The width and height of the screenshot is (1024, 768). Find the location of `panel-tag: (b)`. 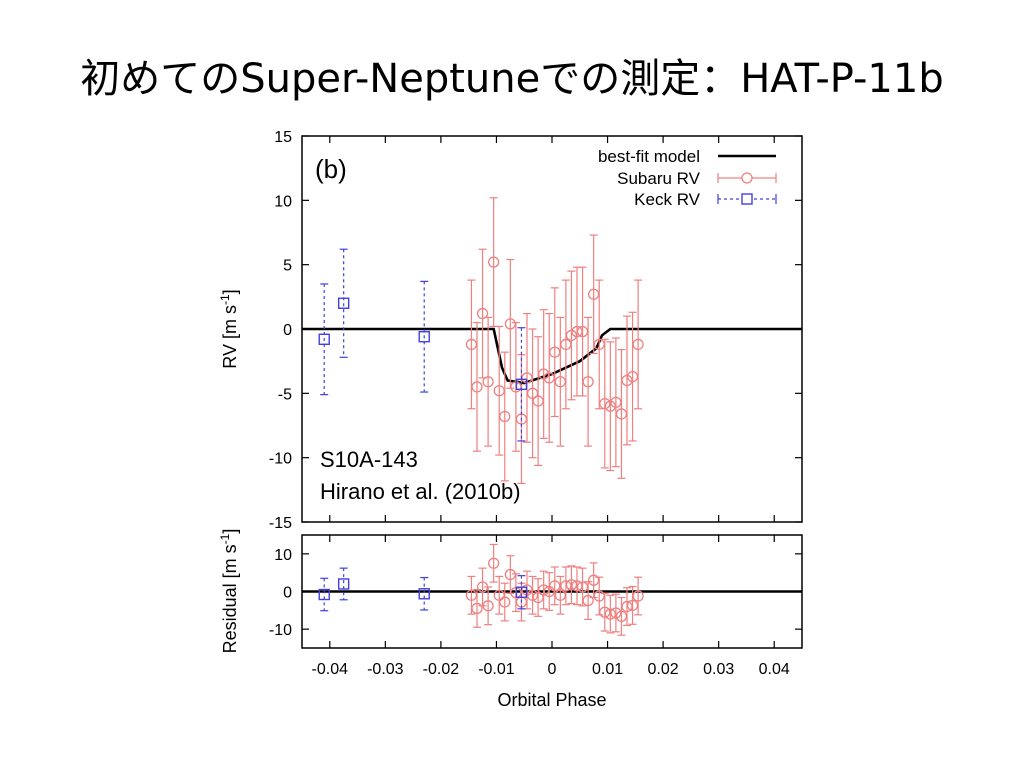

panel-tag: (b) is located at coordinates (331, 169).